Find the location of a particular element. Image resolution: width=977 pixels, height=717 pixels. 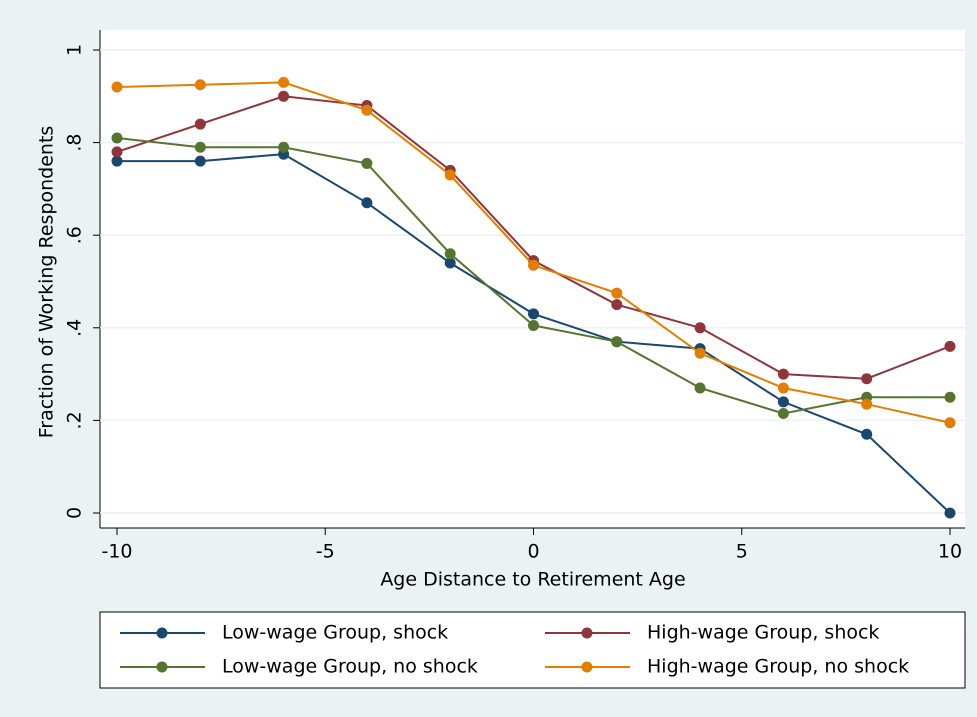

legend-label: Low-wage Group, no shock is located at coordinates (350, 667).